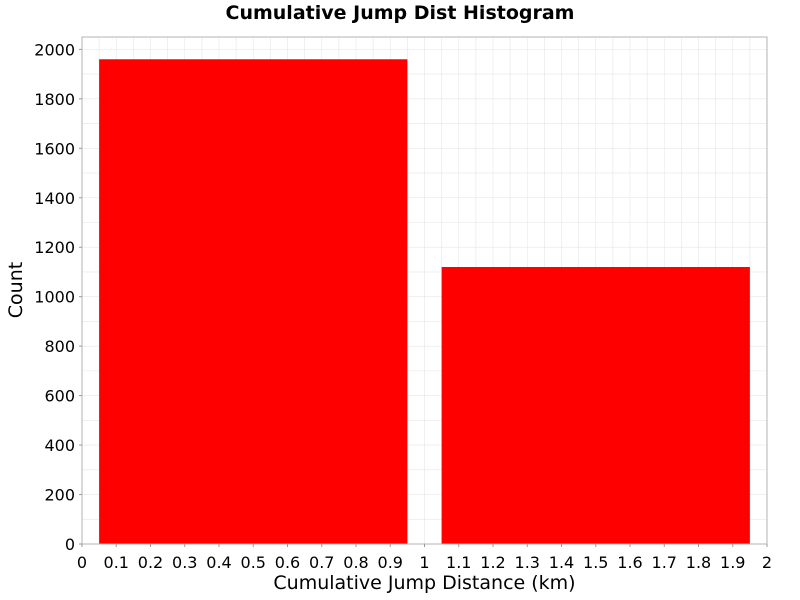  Describe the element at coordinates (184, 562) in the screenshot. I see `x-tick-label: 0.3` at that location.